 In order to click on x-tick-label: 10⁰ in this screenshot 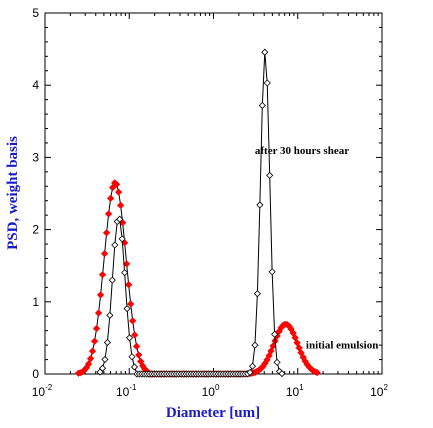, I will do `click(211, 391)`.